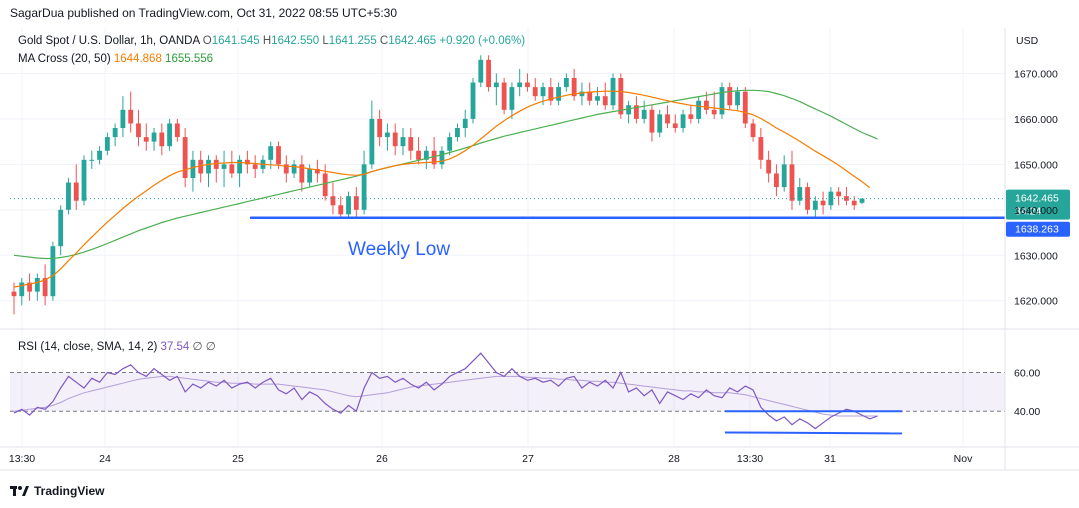  I want to click on last-price-badge, so click(1038, 204).